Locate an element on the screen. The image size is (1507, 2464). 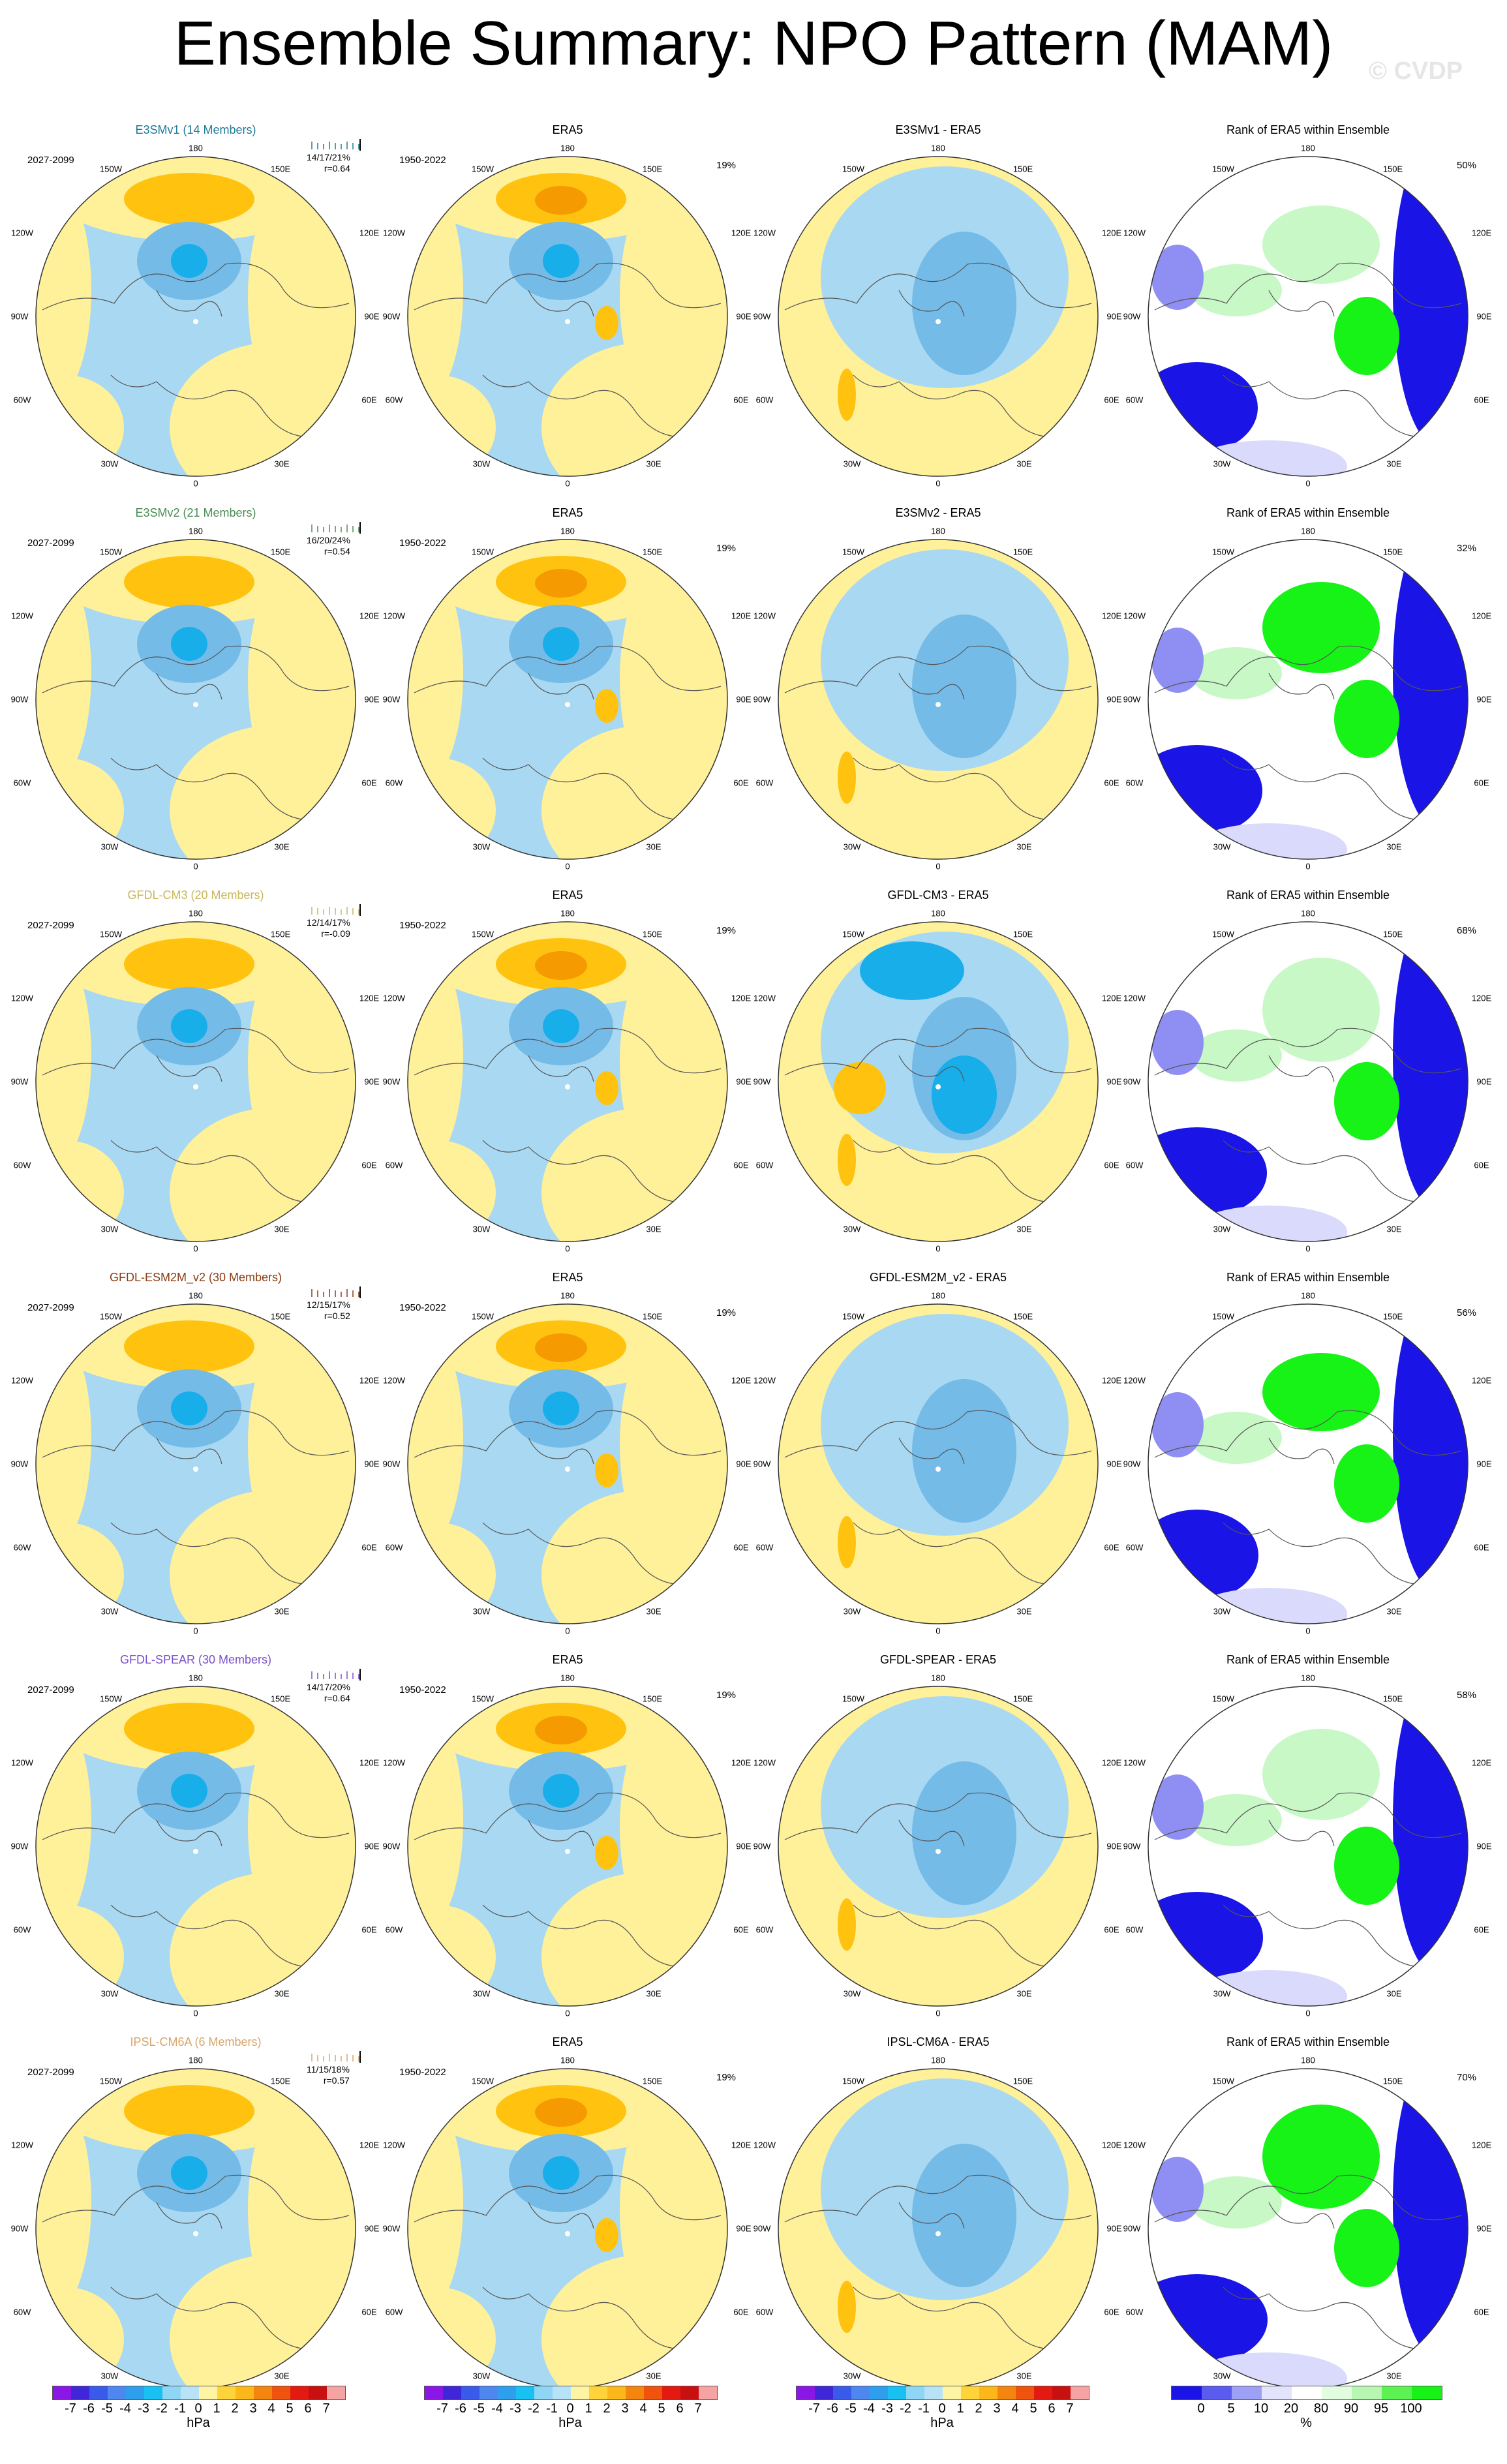
rank-low-region is located at coordinates (1430, 1831).